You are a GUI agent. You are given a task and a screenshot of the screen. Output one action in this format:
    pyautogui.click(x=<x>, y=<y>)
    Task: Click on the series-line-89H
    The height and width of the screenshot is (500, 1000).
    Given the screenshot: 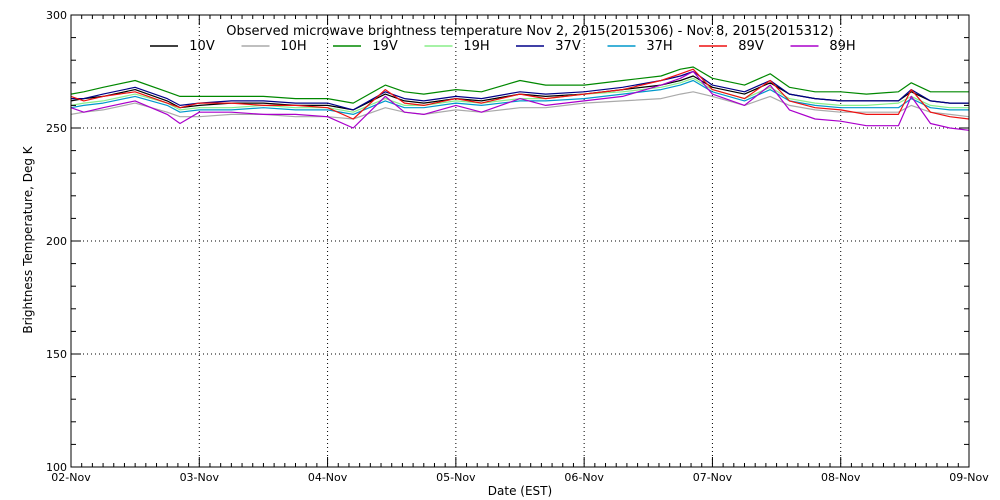 What is the action you would take?
    pyautogui.click(x=520, y=100)
    